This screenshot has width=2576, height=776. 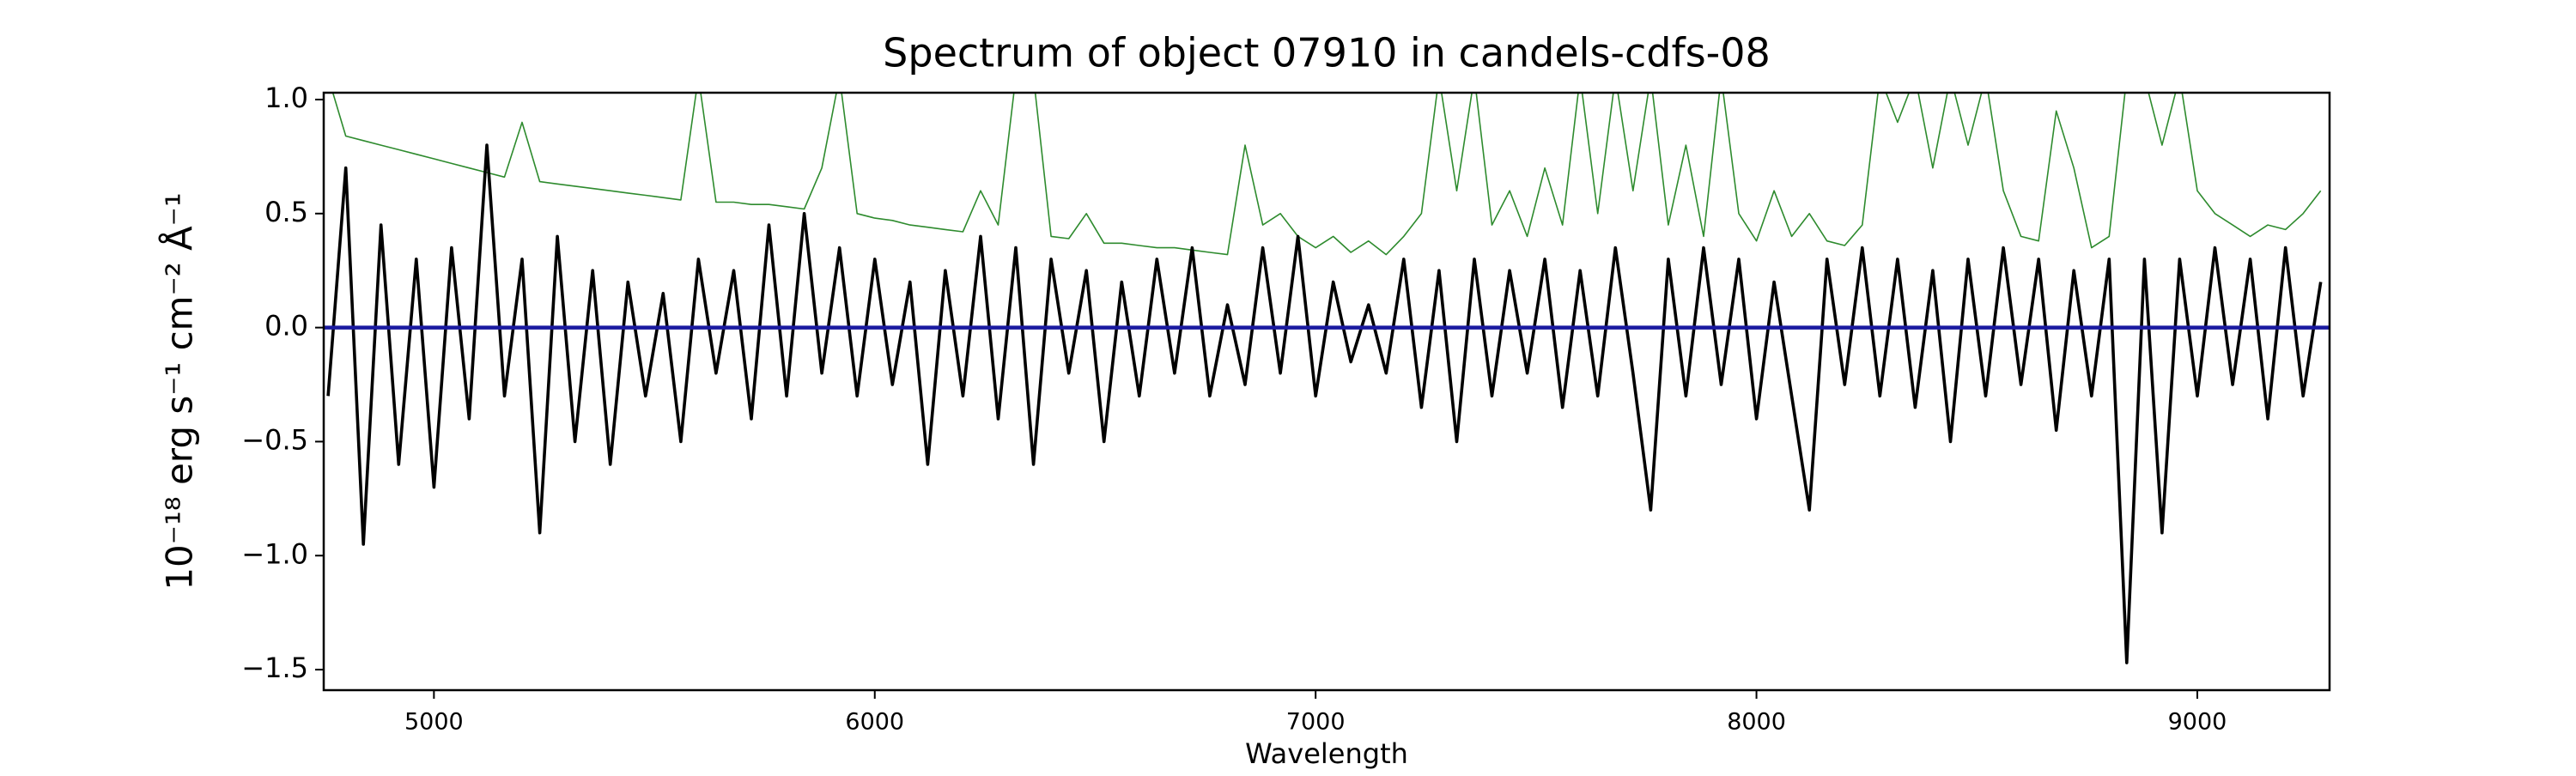 I want to click on x-tick-label: 8000, so click(x=1756, y=722).